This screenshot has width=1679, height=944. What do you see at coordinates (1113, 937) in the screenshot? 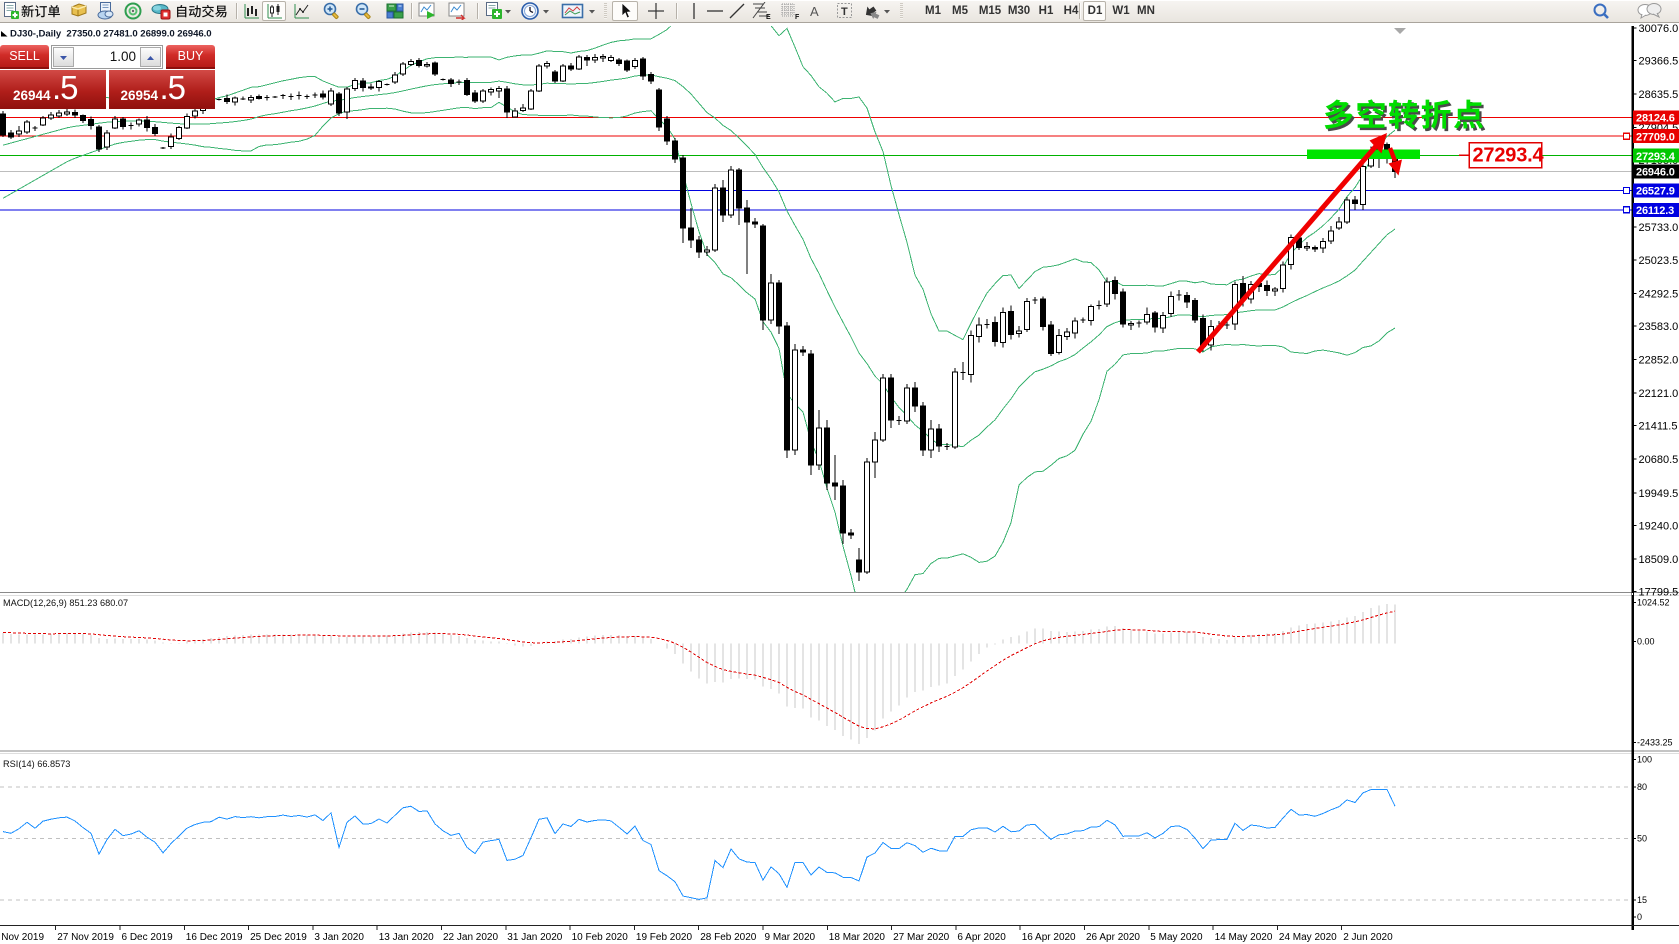
I see `svg-text: 26 Apr 2020` at bounding box center [1113, 937].